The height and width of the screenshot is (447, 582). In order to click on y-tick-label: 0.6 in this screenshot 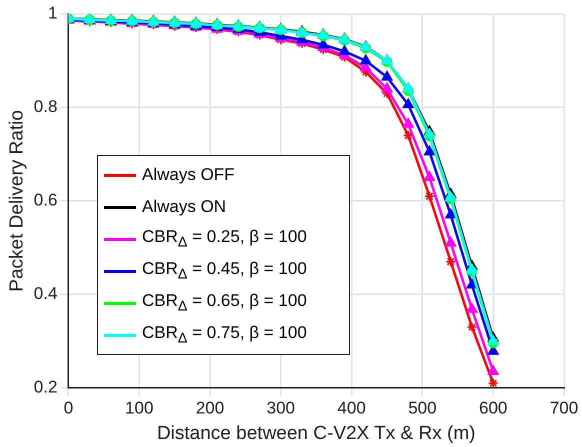, I will do `click(46, 200)`.